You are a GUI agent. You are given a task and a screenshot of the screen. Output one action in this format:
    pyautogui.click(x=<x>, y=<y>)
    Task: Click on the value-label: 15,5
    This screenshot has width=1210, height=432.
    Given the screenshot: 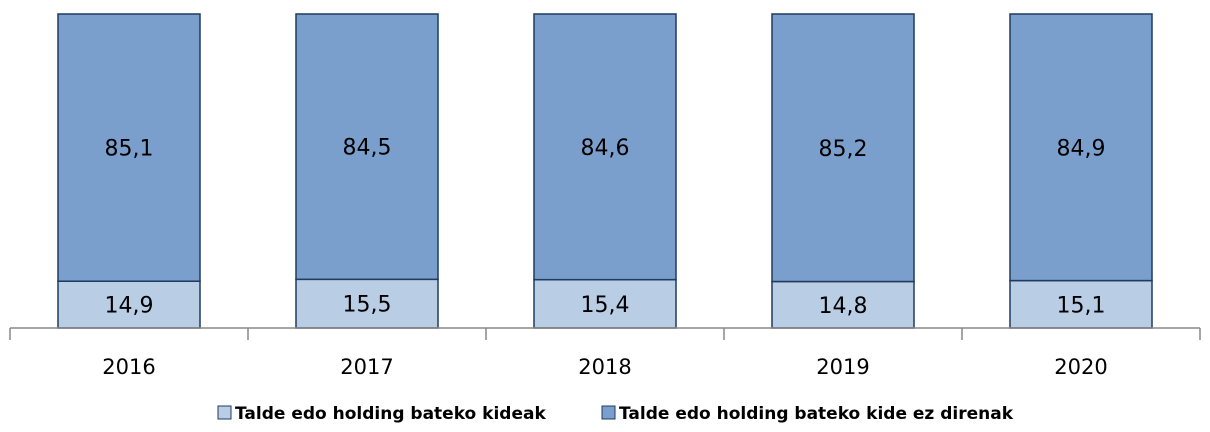 What is the action you would take?
    pyautogui.click(x=367, y=305)
    